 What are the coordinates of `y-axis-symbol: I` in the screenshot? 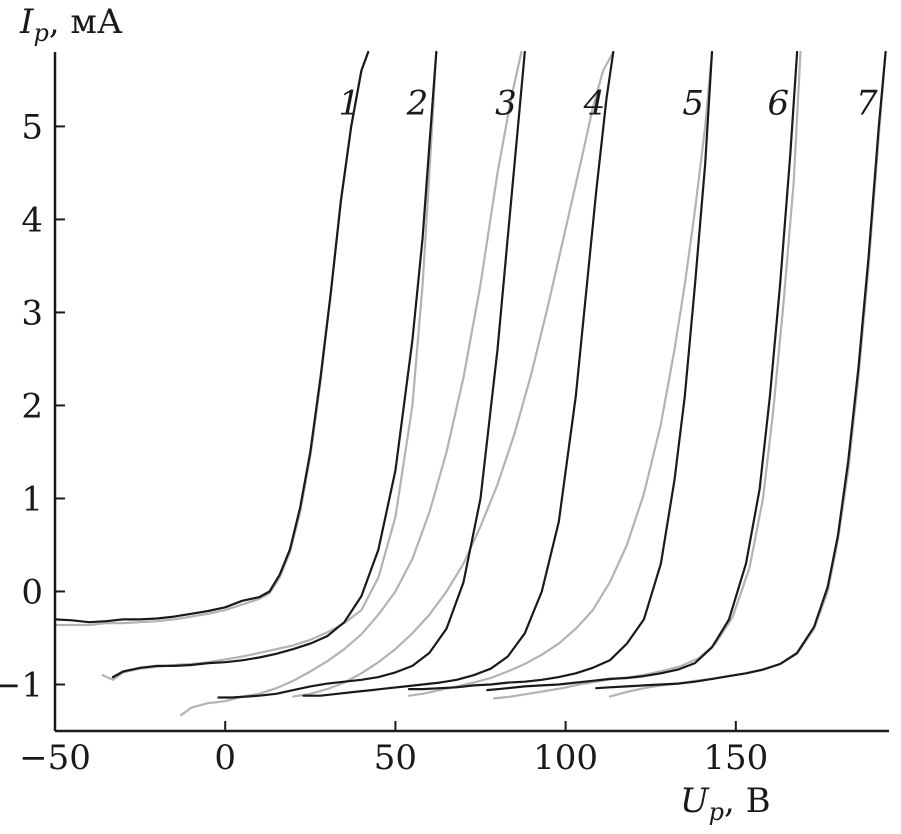 It's located at (26, 22).